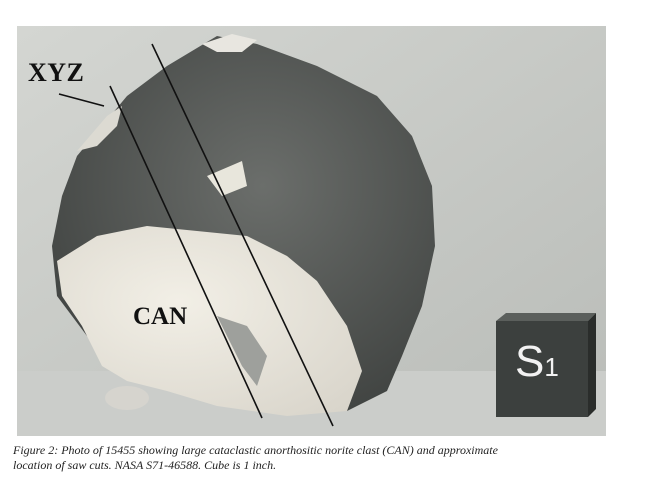 The image size is (646, 477). I want to click on debris, so click(127, 398).